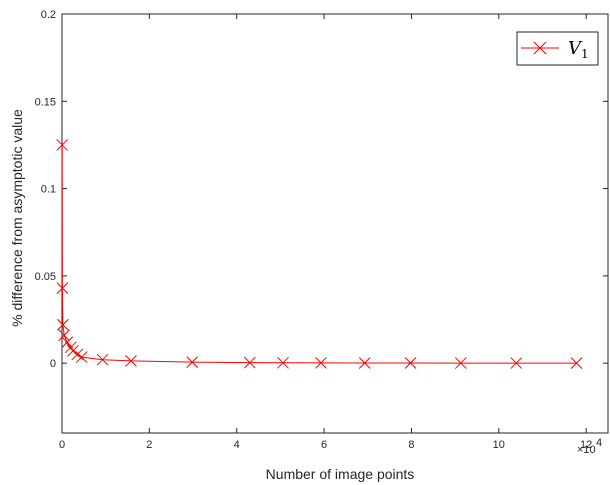 This screenshot has height=485, width=610. Describe the element at coordinates (48, 15) in the screenshot. I see `y-tick-label: 0.2` at that location.